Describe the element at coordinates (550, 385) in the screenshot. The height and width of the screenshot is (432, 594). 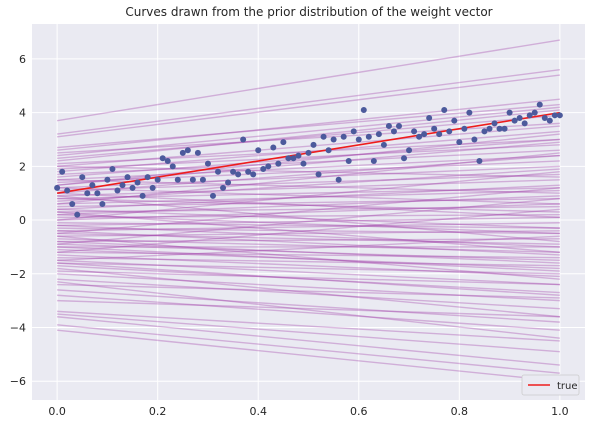
I see `legend: true` at that location.